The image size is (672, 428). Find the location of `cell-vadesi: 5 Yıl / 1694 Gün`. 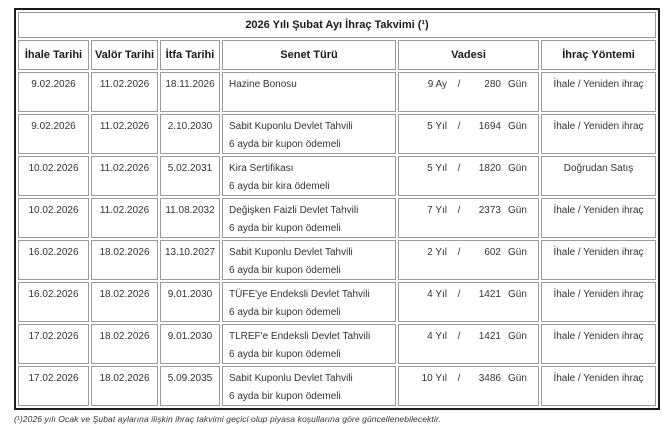

cell-vadesi: 5 Yıl / 1694 Gün is located at coordinates (468, 134).